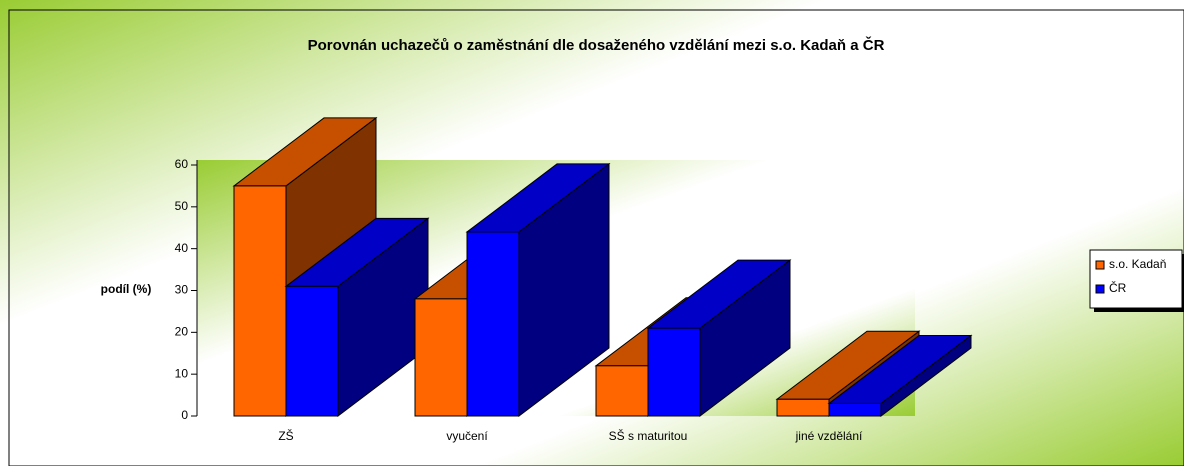  I want to click on y-tick-label: 0, so click(184, 415).